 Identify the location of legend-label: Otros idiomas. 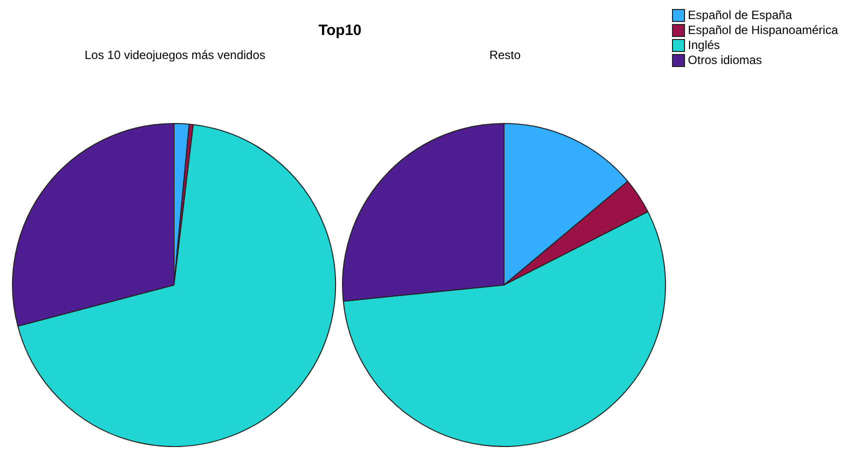
(725, 60).